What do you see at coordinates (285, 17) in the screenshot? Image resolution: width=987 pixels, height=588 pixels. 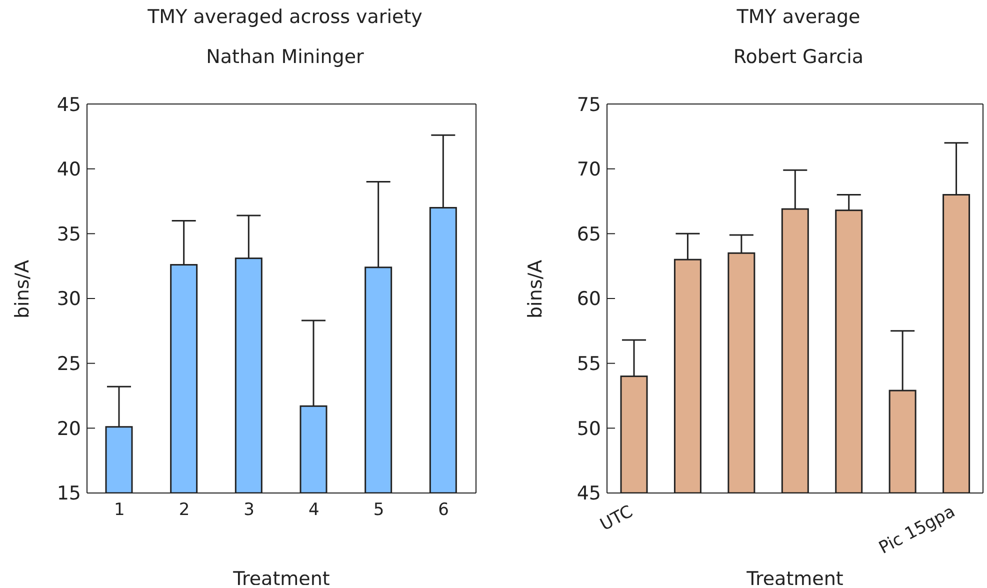 I see `chart-title: TMY averaged across variety` at bounding box center [285, 17].